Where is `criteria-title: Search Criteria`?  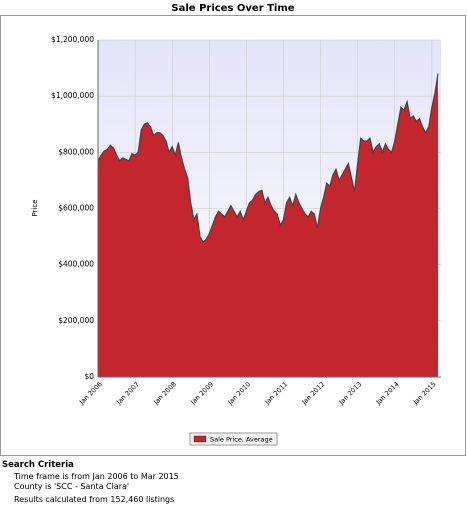 criteria-title: Search Criteria is located at coordinates (38, 465).